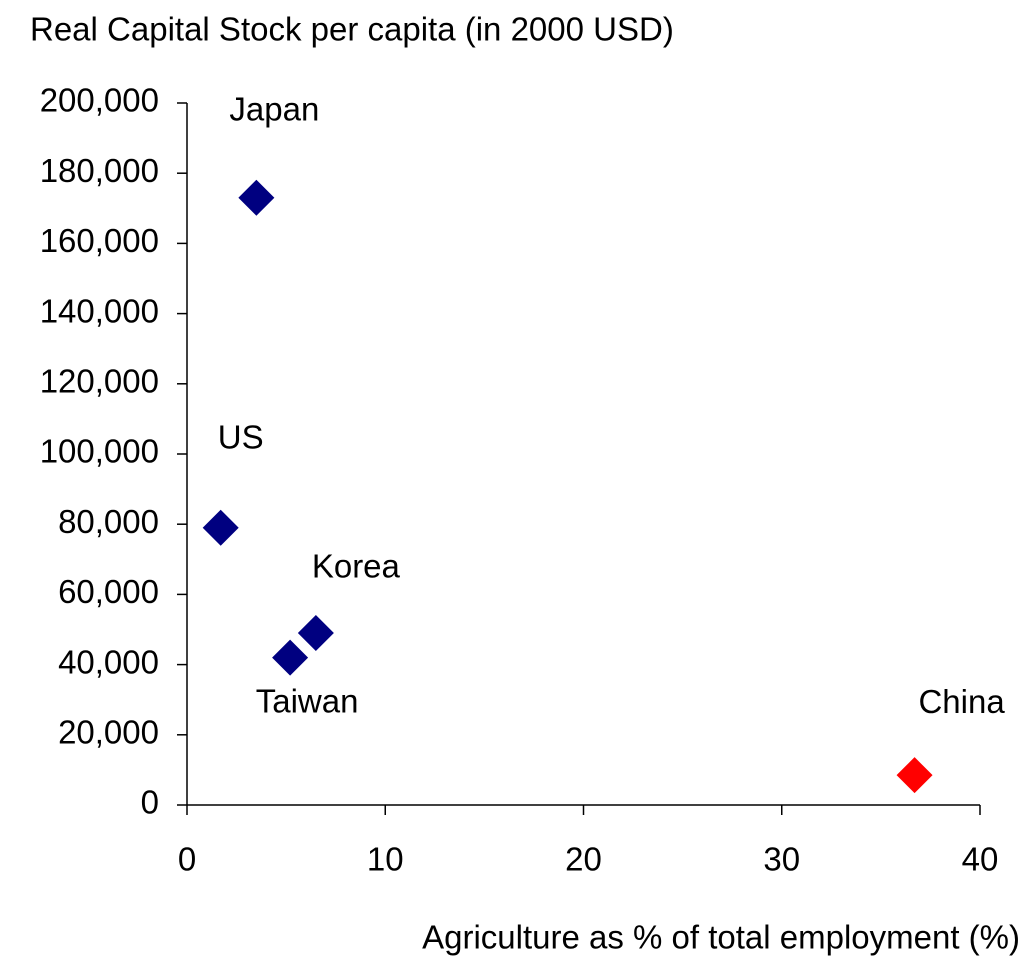 This screenshot has height=962, width=1029. What do you see at coordinates (99, 170) in the screenshot?
I see `y-tick-label: 180,000` at bounding box center [99, 170].